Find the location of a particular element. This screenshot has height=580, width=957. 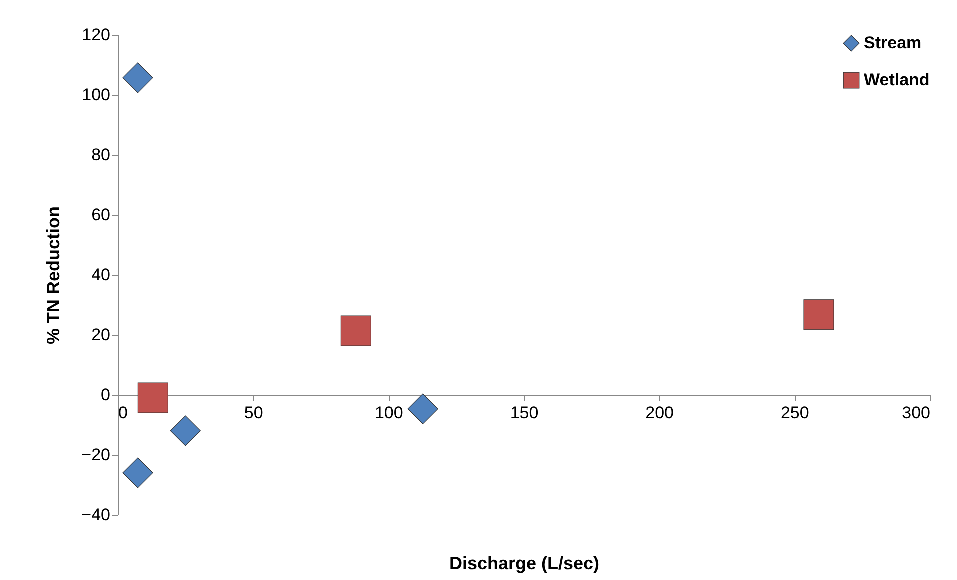

y-tick-label: −20 is located at coordinates (96, 455).